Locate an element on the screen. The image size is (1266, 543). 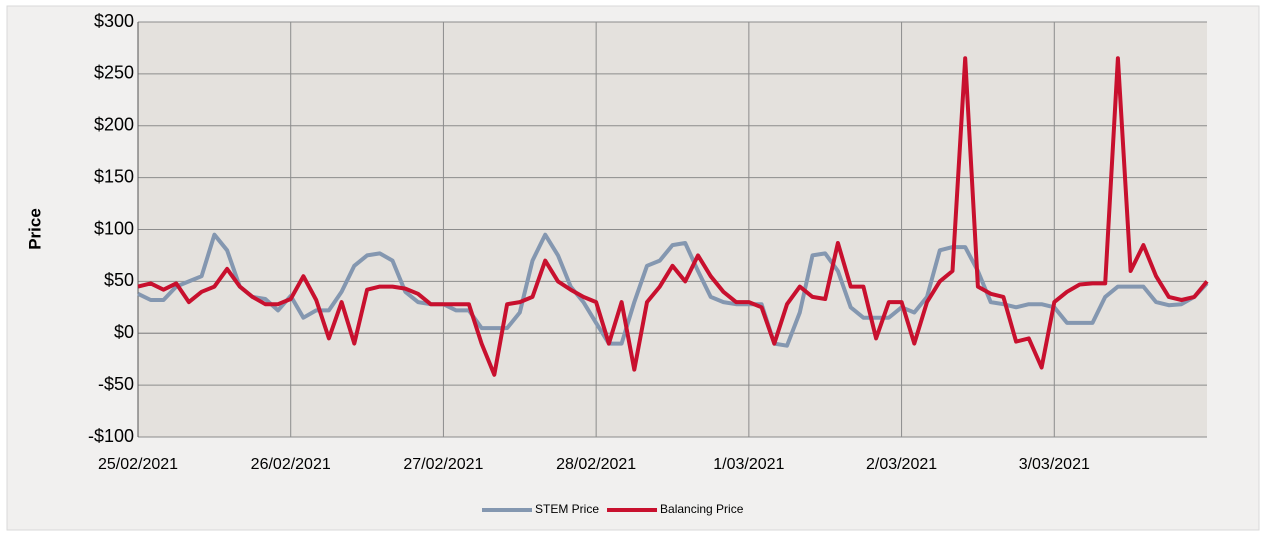
y-tick-label: $200 is located at coordinates (114, 125).